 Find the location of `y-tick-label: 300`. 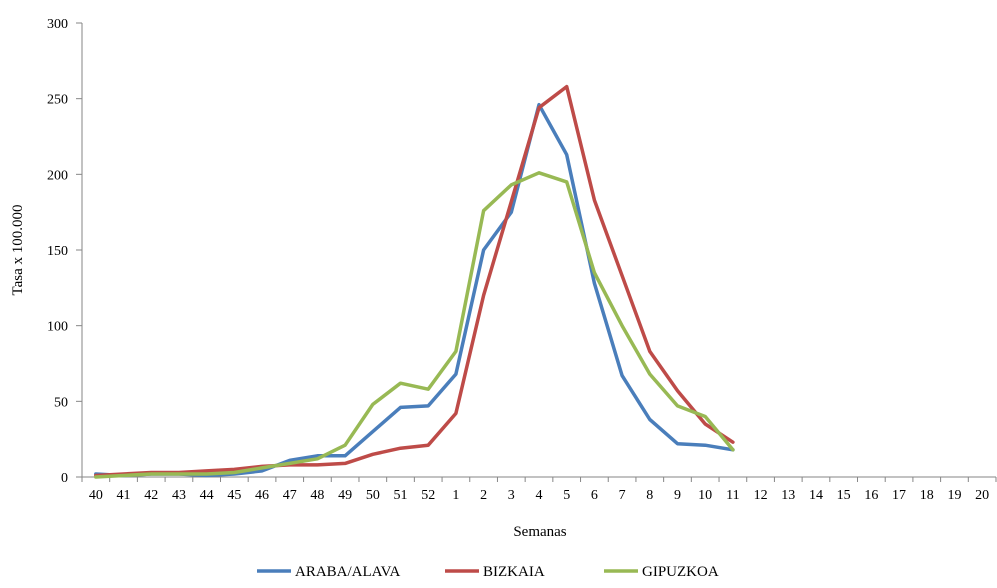

y-tick-label: 300 is located at coordinates (57, 24).